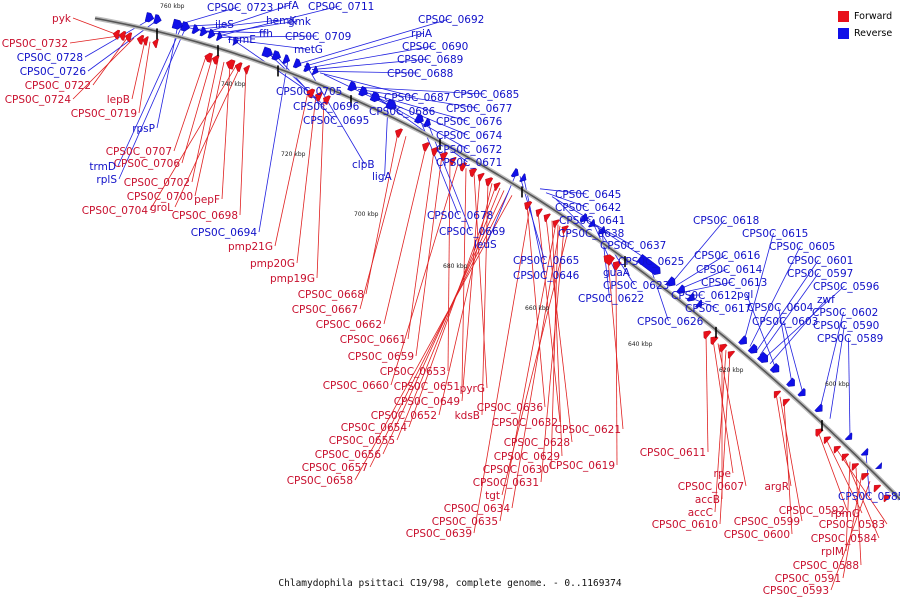  I want to click on forward-gene-label: groL, so click(161, 208).